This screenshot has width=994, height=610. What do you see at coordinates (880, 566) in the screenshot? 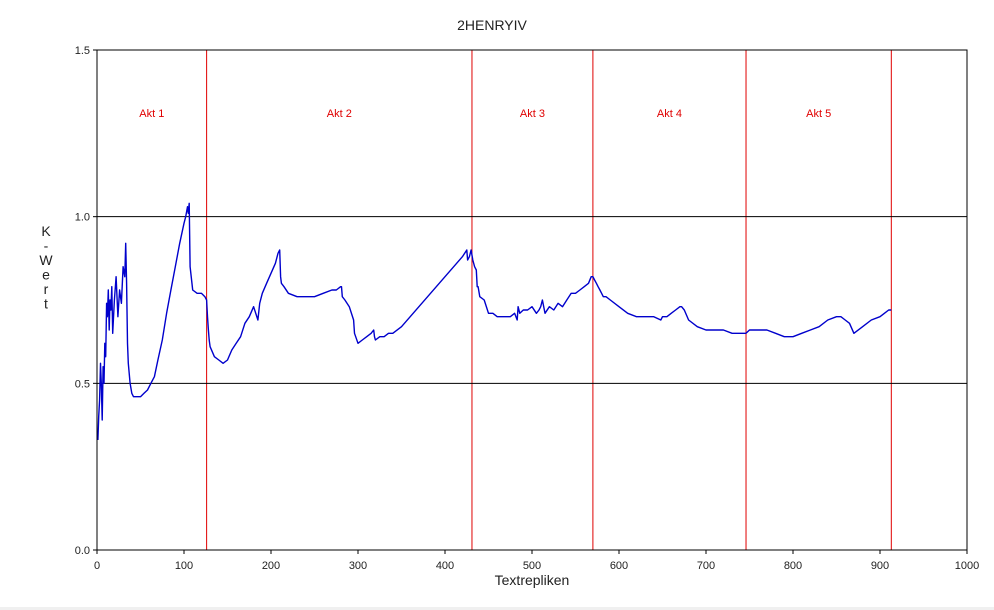
I see `x-tick-label: 900` at bounding box center [880, 566].